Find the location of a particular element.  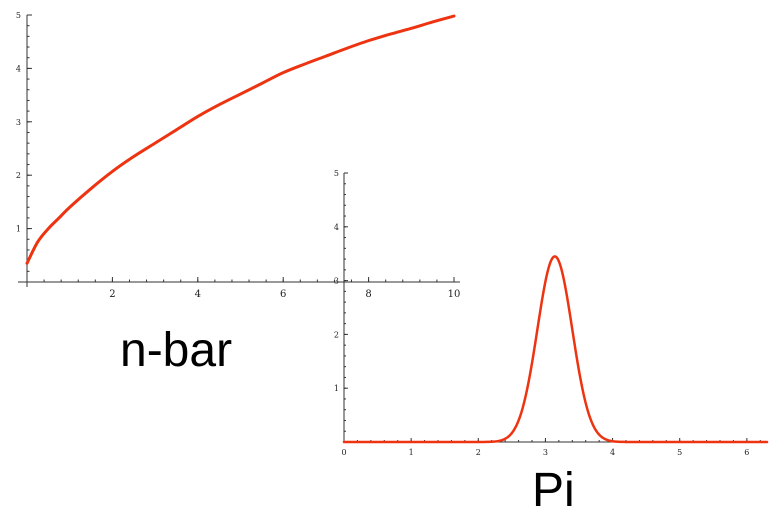

nbar-x-tick-label: 8 is located at coordinates (368, 294).